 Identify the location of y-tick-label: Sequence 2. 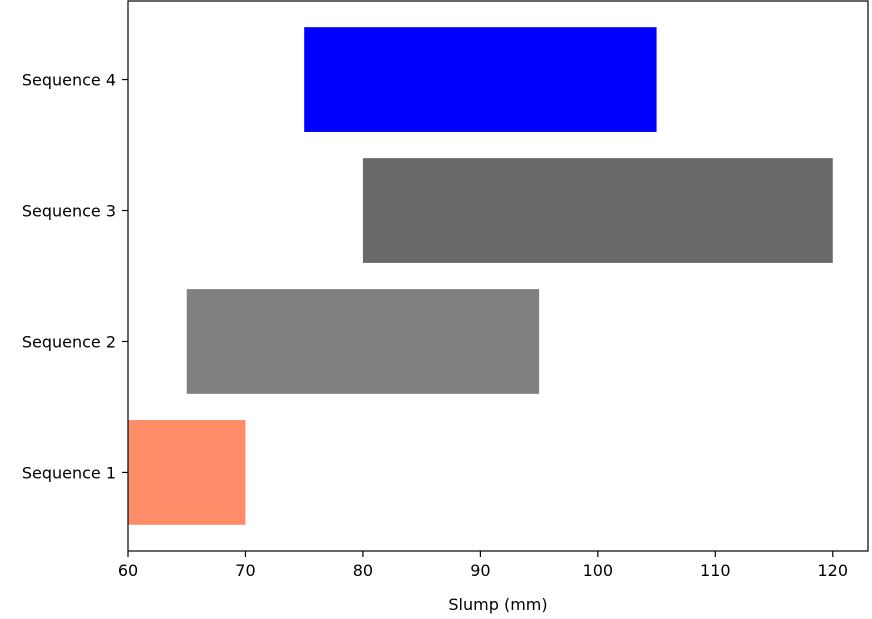
(69, 341).